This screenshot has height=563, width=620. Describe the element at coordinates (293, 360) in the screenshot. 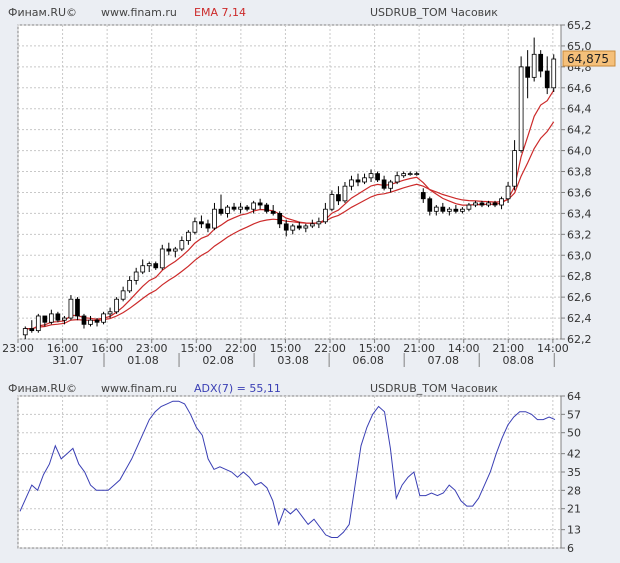

I see `price-x-date-label: 03.08` at that location.